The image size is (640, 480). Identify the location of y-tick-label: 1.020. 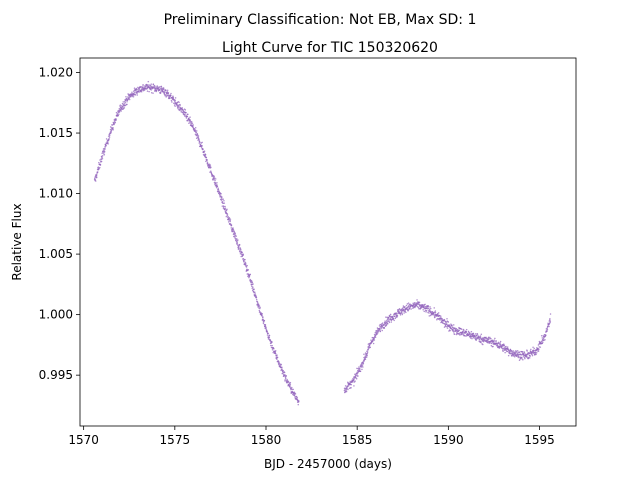
(56, 73).